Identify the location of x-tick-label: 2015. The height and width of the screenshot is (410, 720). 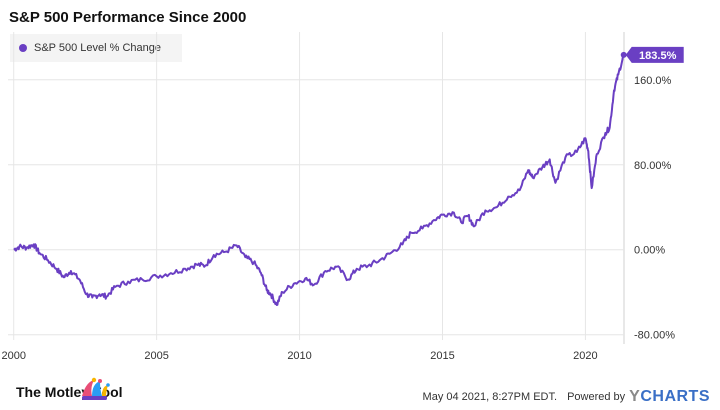
(442, 356).